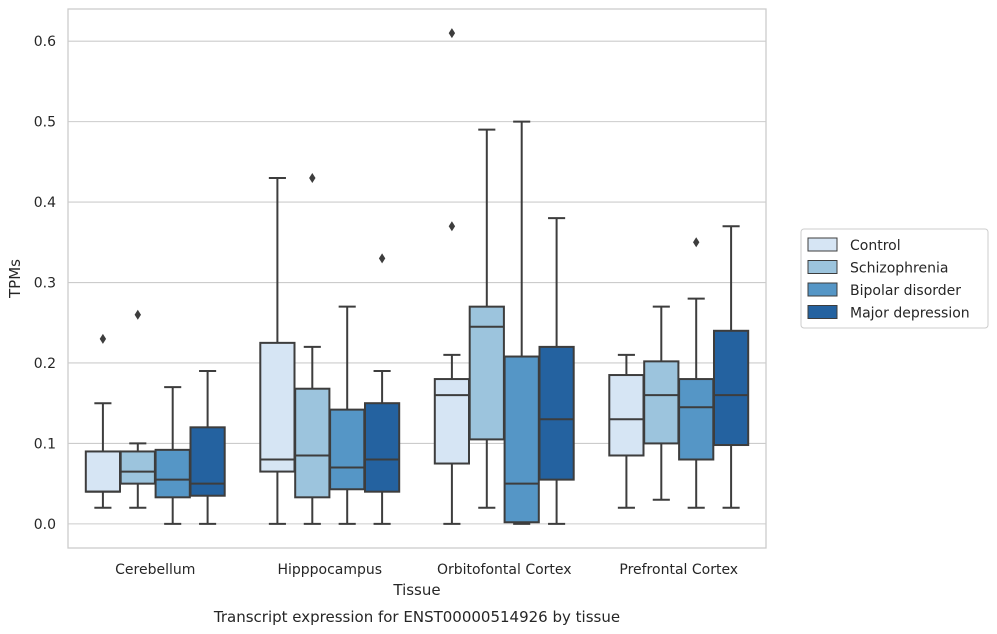  I want to click on legend-frame, so click(894, 278).